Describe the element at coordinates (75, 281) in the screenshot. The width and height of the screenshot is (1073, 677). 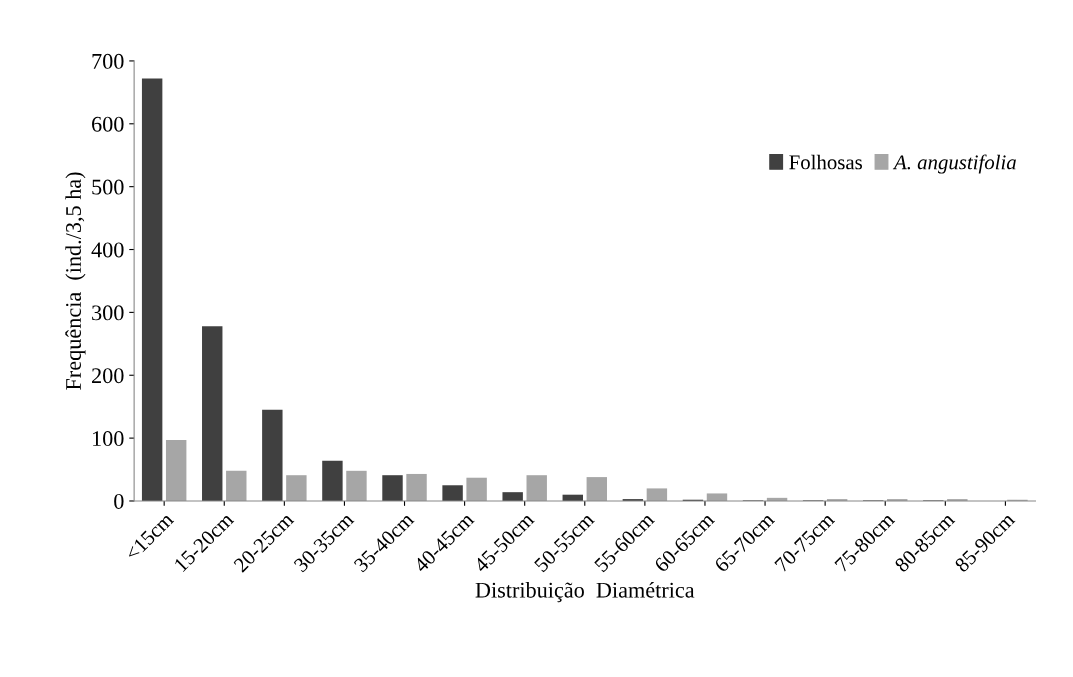
I see `y-axis-title: Frequência (ind./3,5 ha)` at that location.